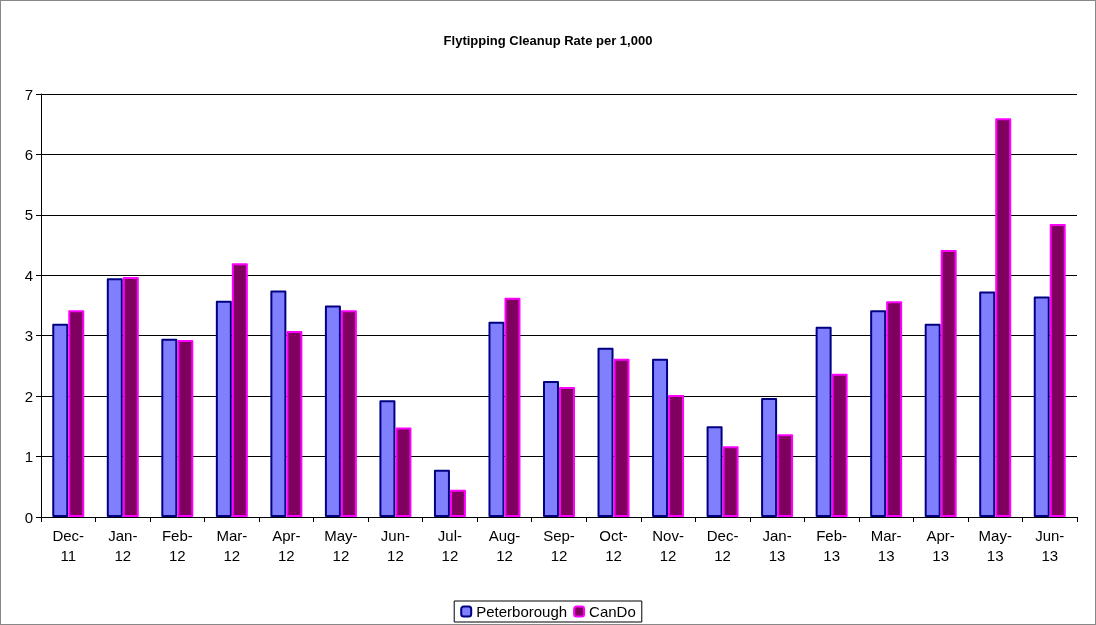 The image size is (1096, 625). What do you see at coordinates (504, 545) in the screenshot?
I see `x-tick-label: Aug-12` at bounding box center [504, 545].